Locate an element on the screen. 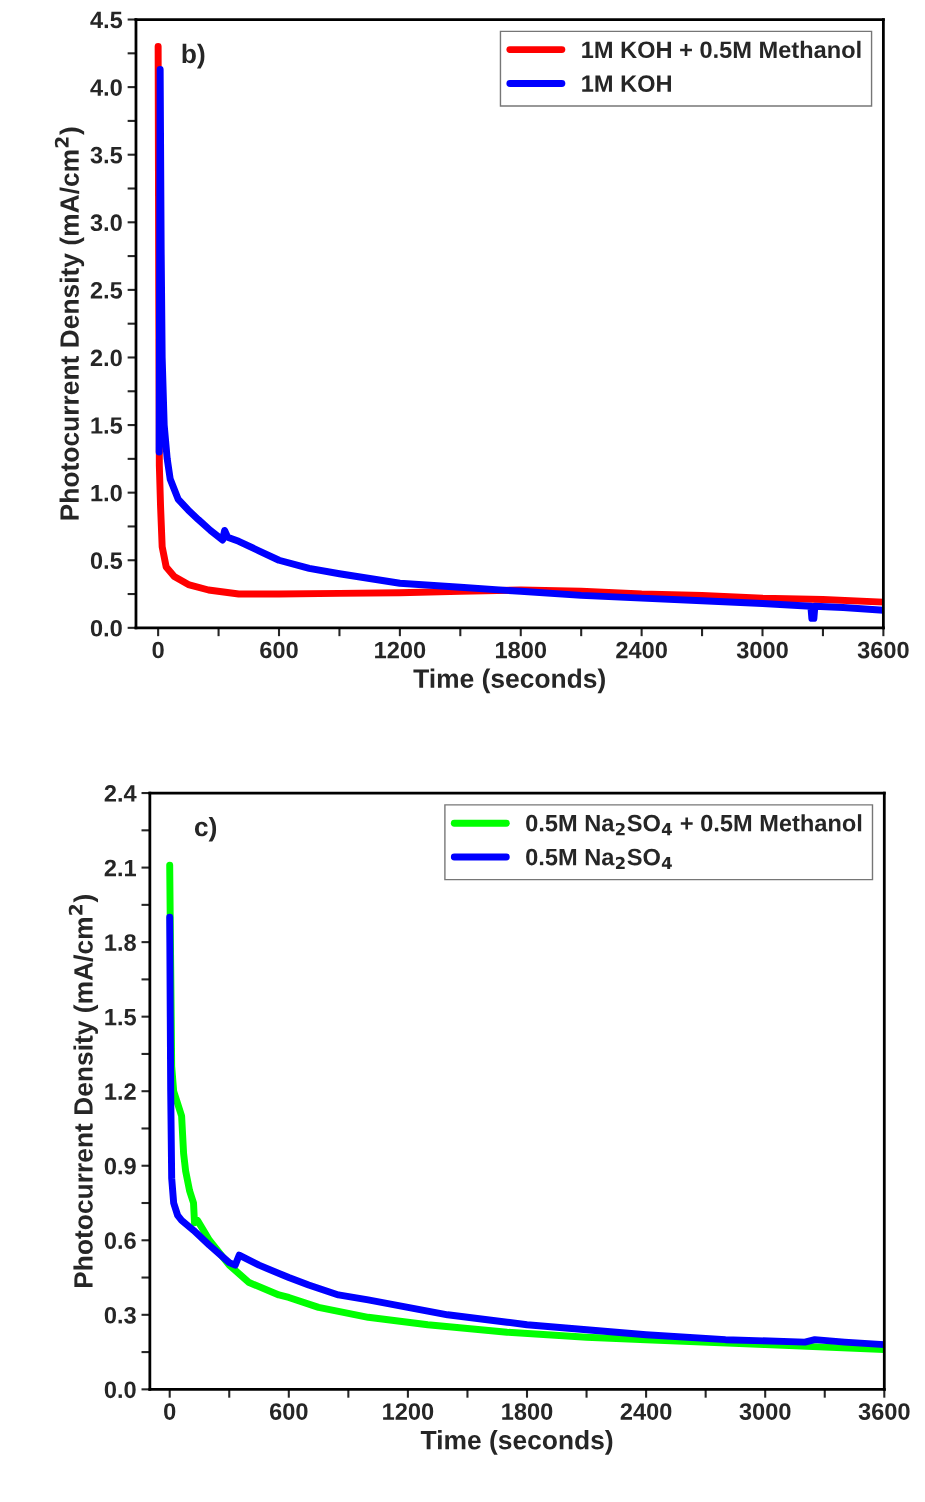 This screenshot has width=925, height=1502. y-tick-label: 0.3 is located at coordinates (120, 1315).